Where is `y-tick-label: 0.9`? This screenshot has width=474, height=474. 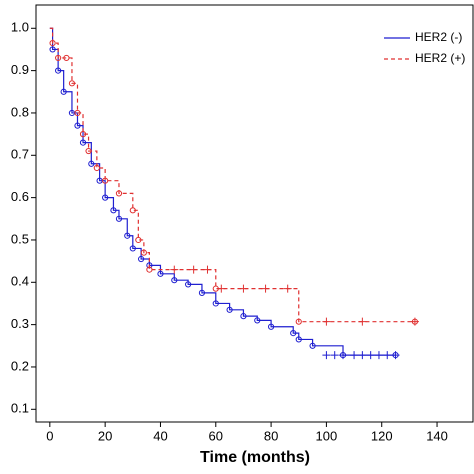
y-tick-label: 0.9 is located at coordinates (20, 69).